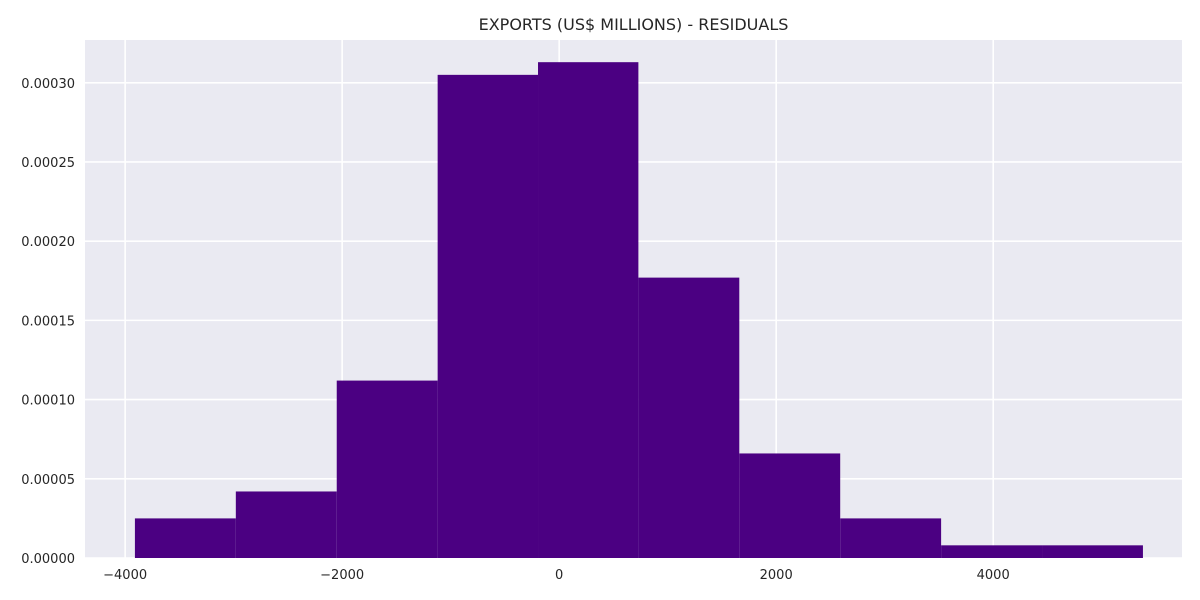 The image size is (1200, 600). Describe the element at coordinates (125, 575) in the screenshot. I see `x-tick-label: −4000` at that location.